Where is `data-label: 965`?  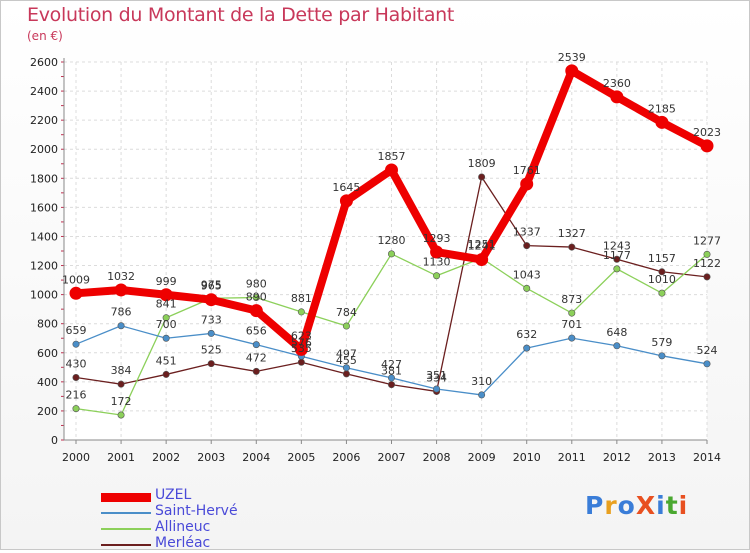
data-label: 965 is located at coordinates (211, 286).